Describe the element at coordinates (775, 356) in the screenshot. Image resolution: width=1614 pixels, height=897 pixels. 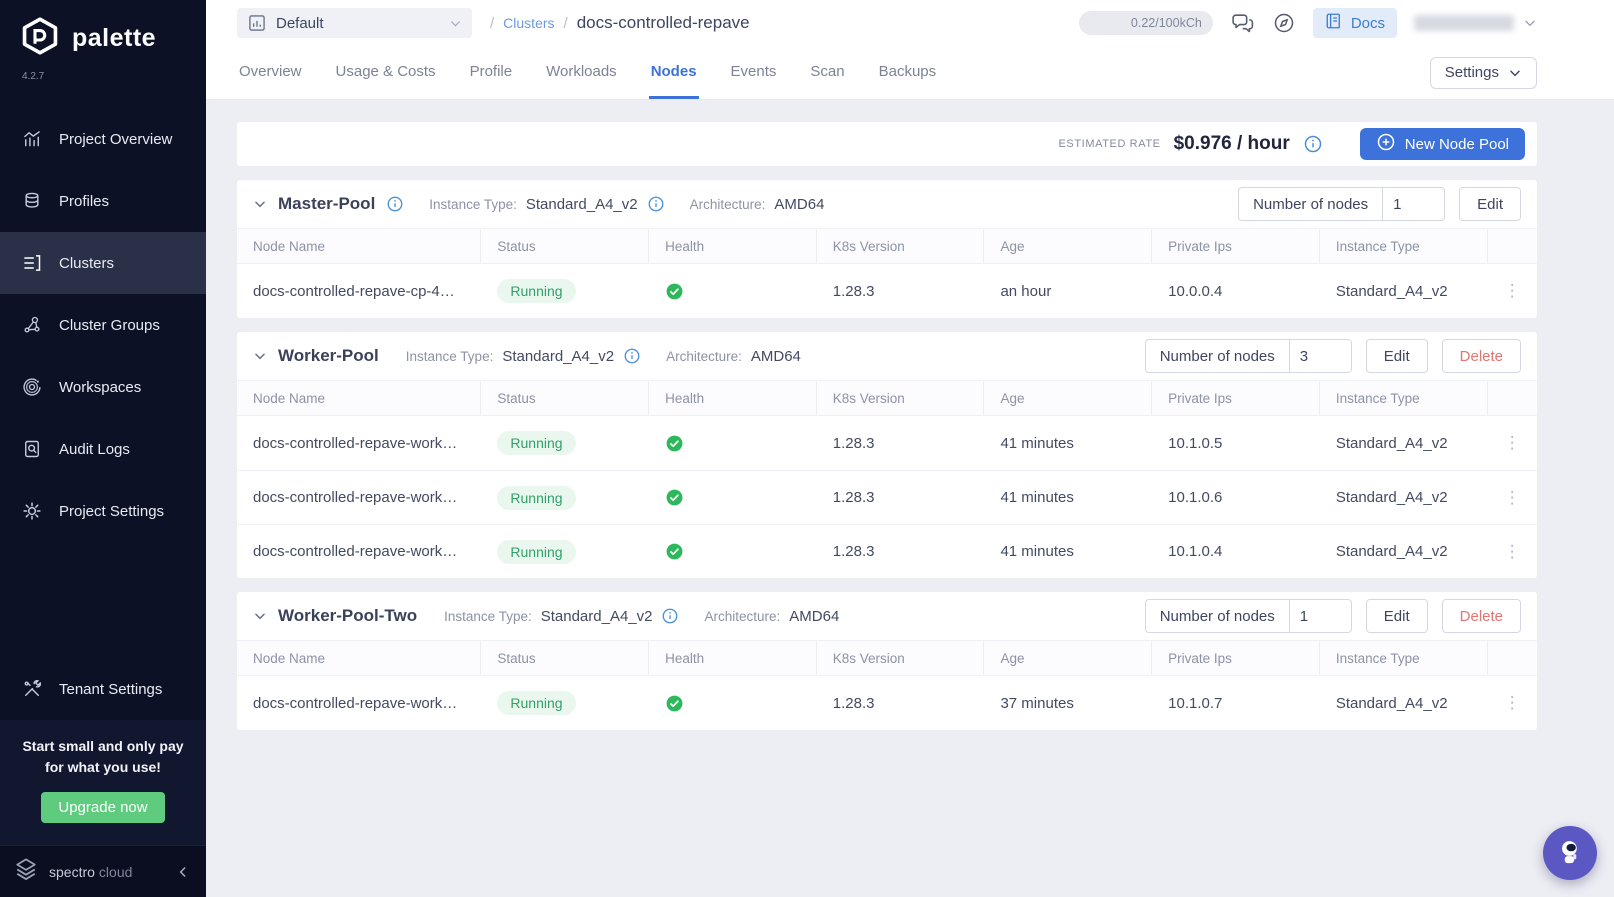
I see `architecture-value: AMD64` at that location.